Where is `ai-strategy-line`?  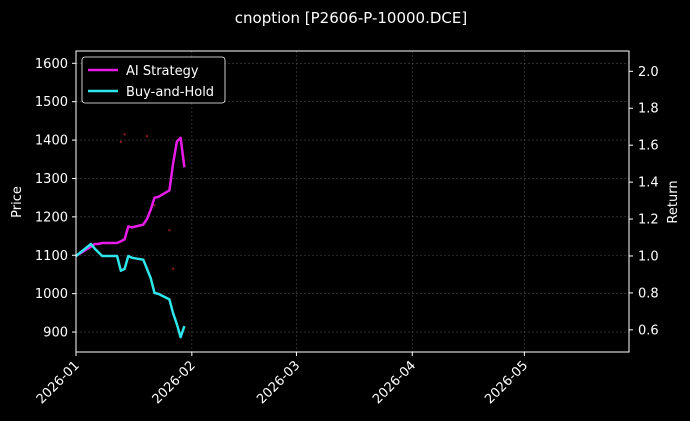 ai-strategy-line is located at coordinates (130, 197).